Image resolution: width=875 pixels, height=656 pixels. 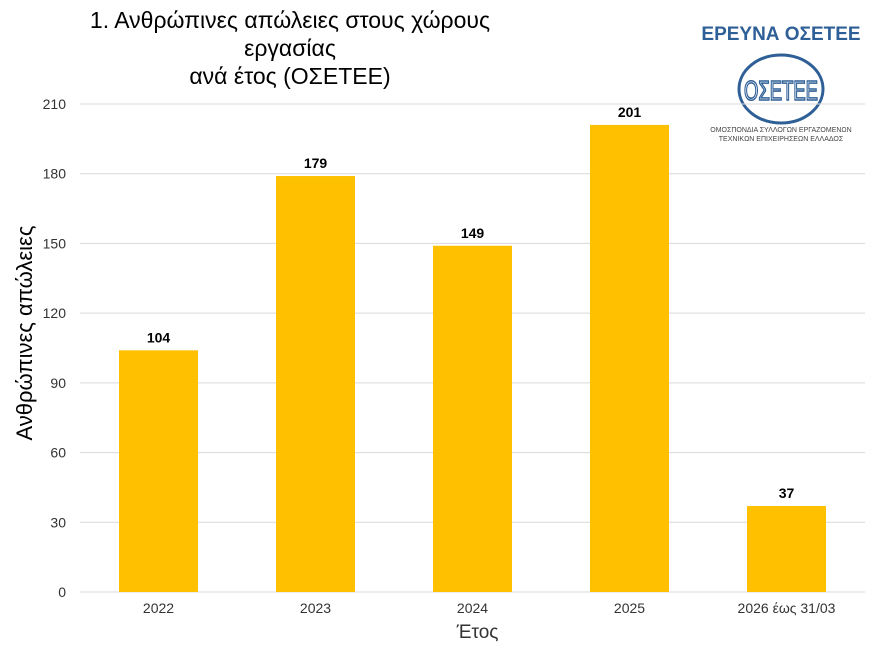 What do you see at coordinates (58, 522) in the screenshot?
I see `y-tick-label: 30` at bounding box center [58, 522].